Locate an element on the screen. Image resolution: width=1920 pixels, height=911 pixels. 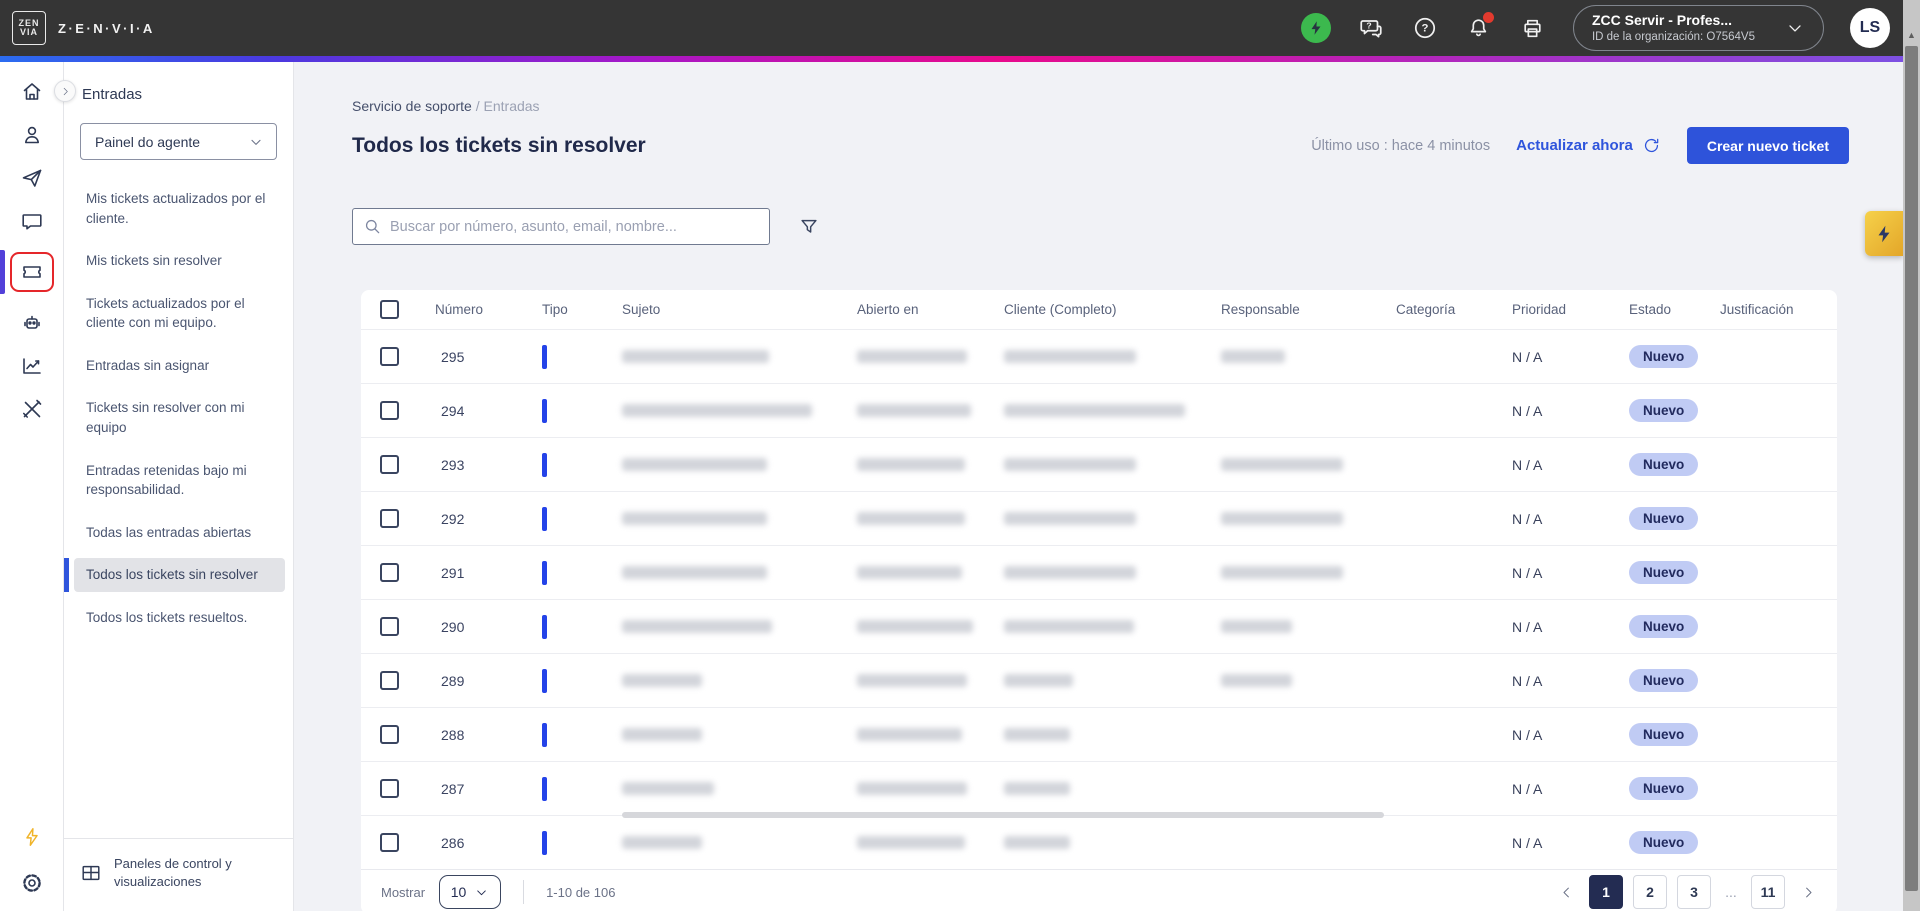
floating-lightning-button is located at coordinates (1884, 233).